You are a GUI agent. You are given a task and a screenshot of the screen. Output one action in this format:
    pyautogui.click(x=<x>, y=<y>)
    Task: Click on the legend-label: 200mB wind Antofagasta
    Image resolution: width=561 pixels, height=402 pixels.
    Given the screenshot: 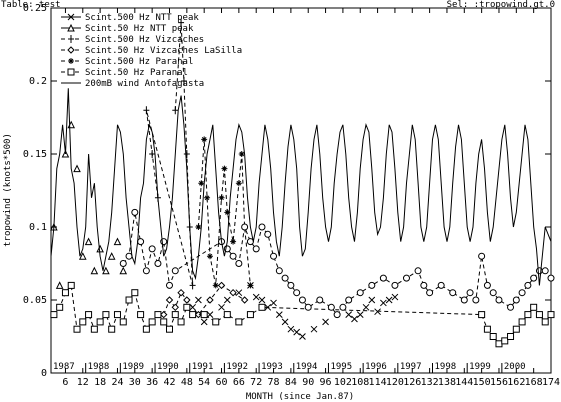 What is the action you would take?
    pyautogui.click(x=144, y=84)
    